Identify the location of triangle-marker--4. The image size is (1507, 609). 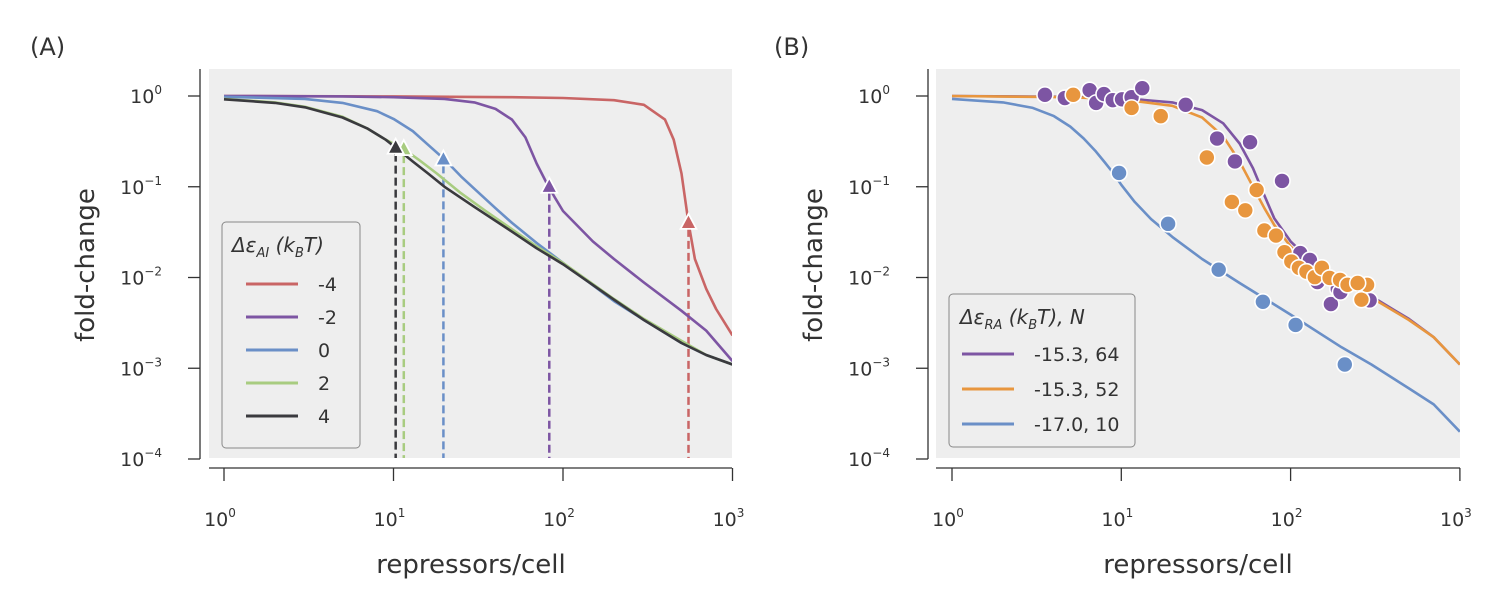
(688, 220).